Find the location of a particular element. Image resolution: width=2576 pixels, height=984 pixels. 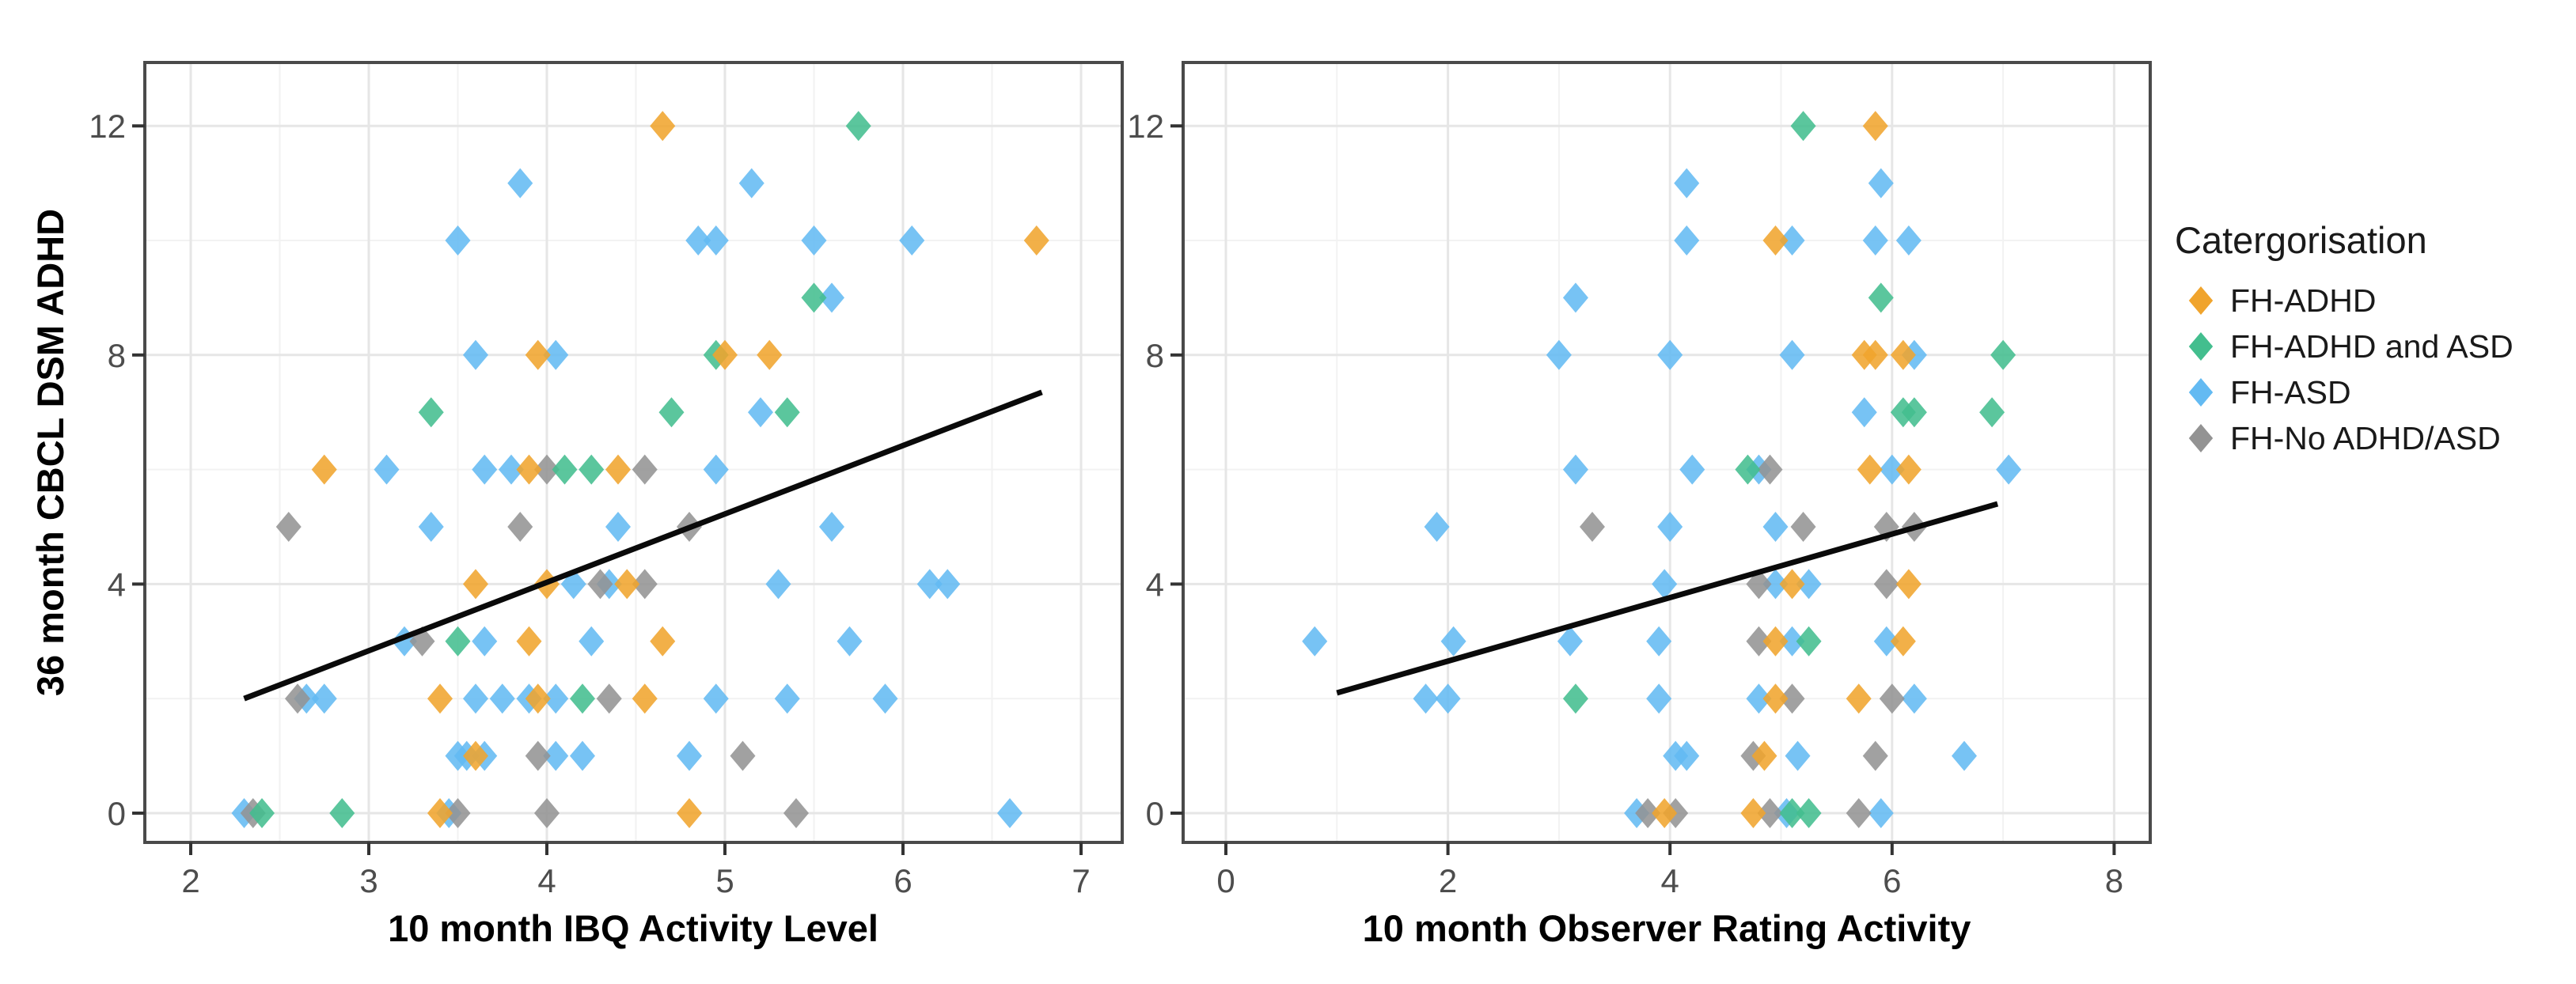

legend-item-label: FH-No ADHD/ASD is located at coordinates (2365, 438).